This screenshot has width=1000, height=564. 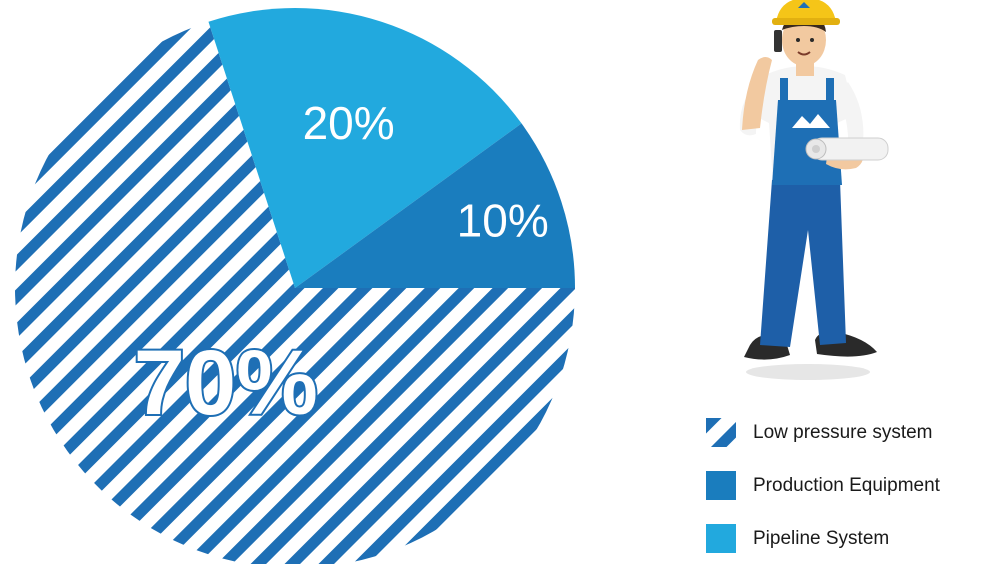 I want to click on legend-item-low-pressure: Low pressure system, so click(x=851, y=432).